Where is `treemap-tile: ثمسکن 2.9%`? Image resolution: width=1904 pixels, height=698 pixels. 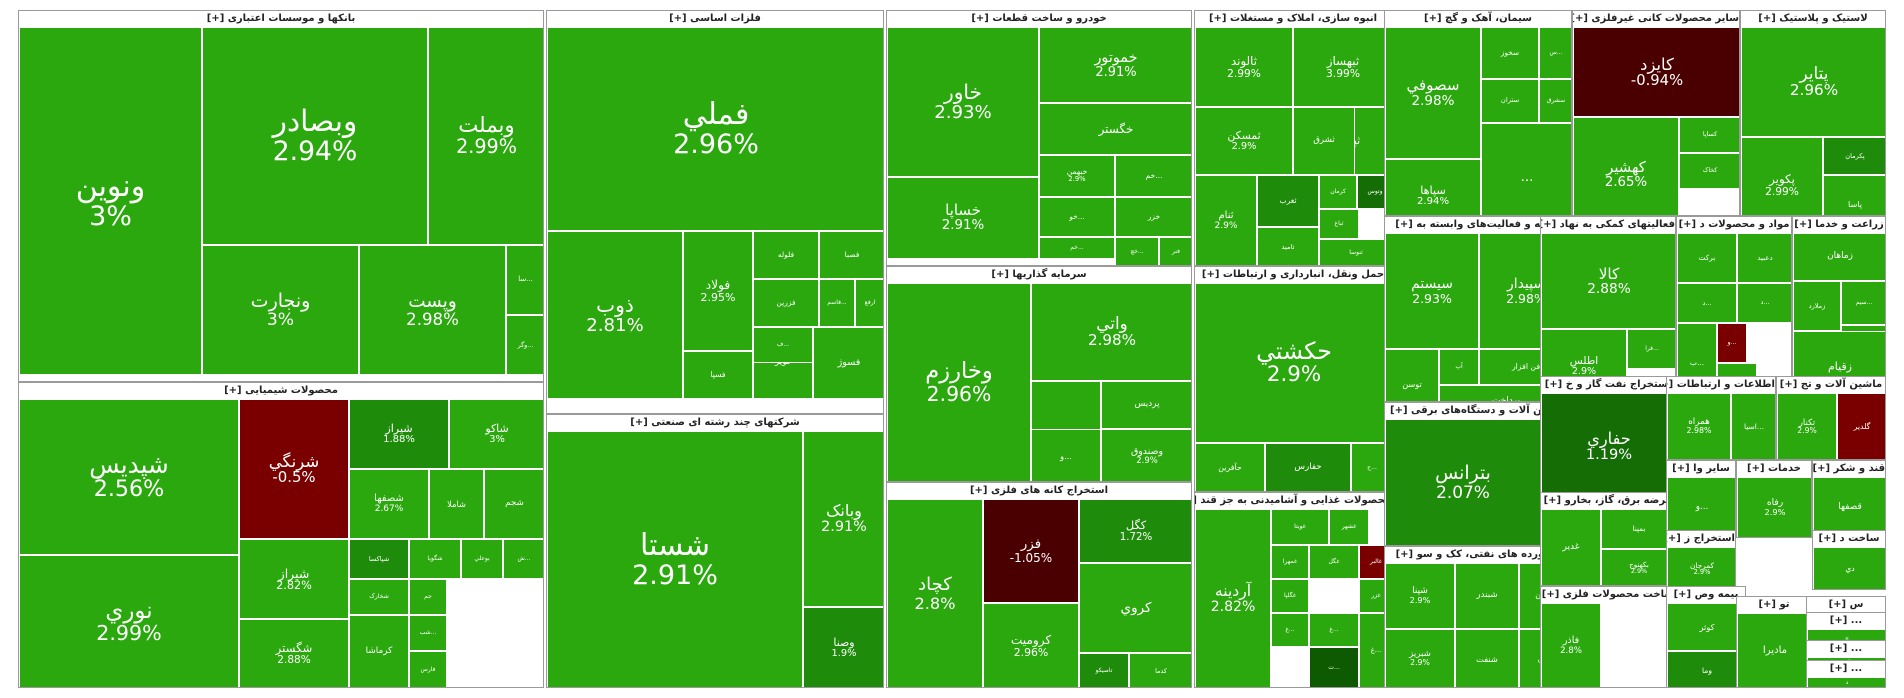 treemap-tile: ثمسکن 2.9% is located at coordinates (1244, 141).